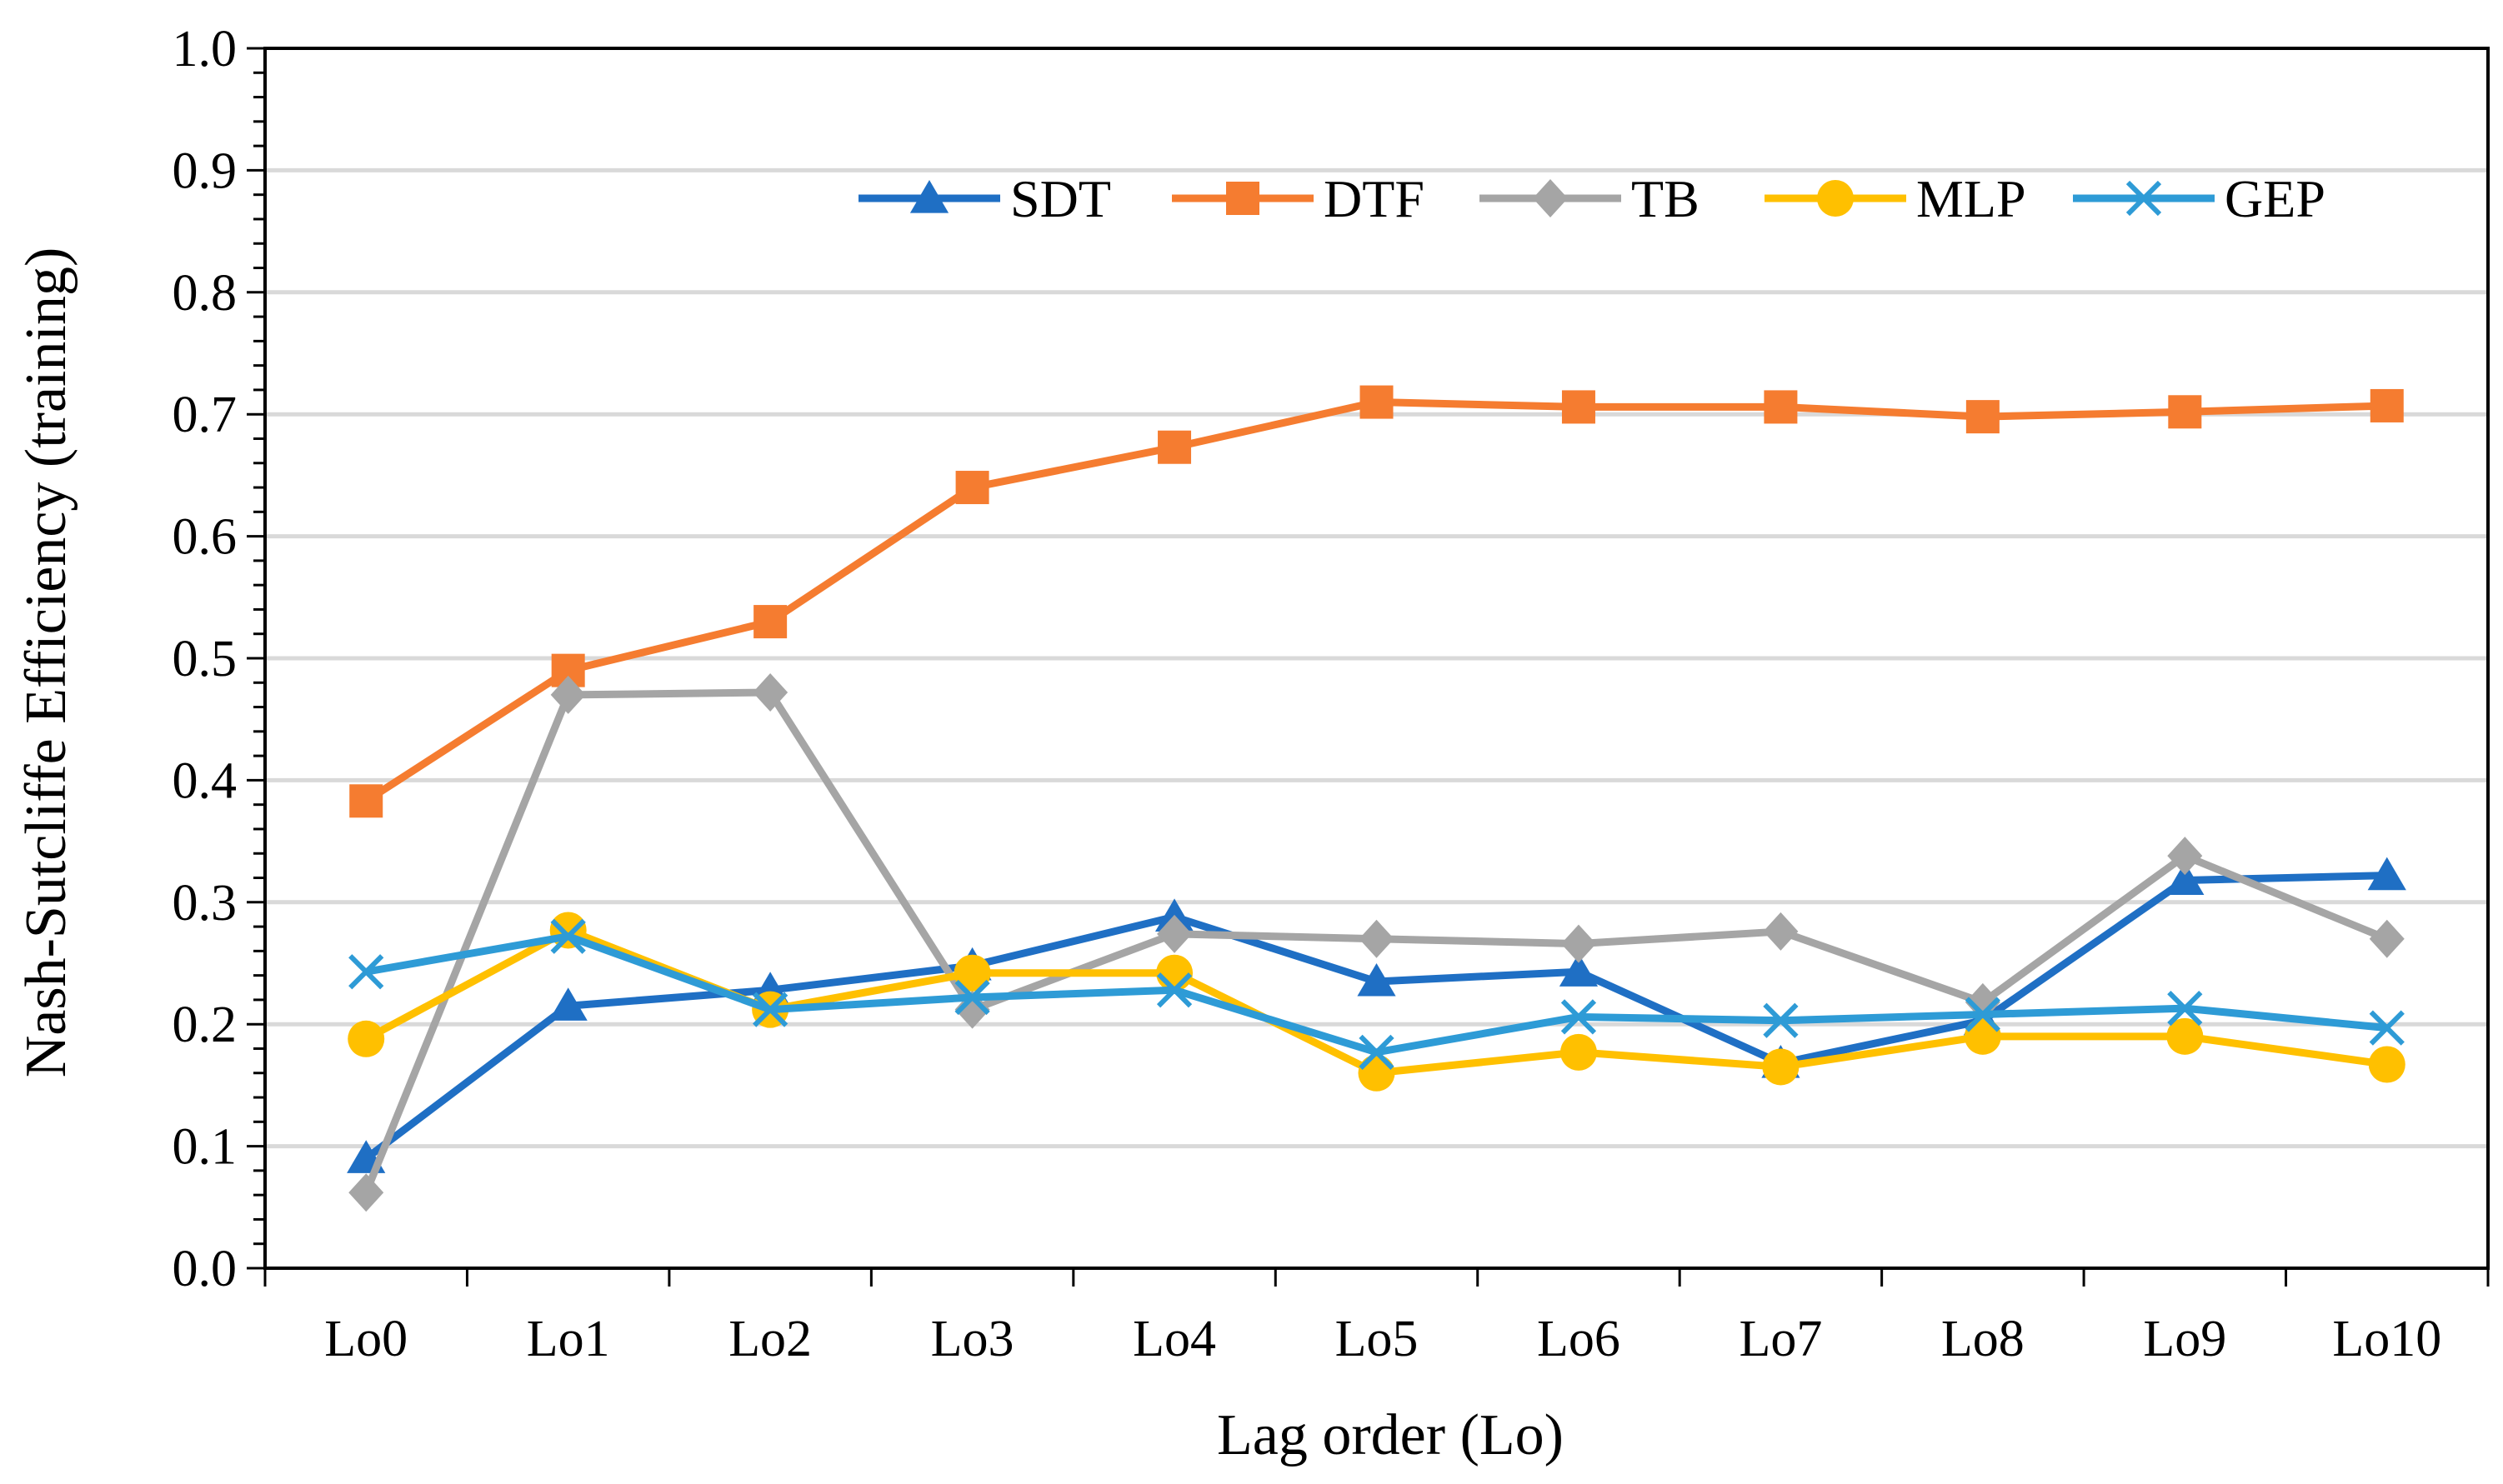 The image size is (2503, 1484). I want to click on x-tick-label: Lo5, so click(1377, 1339).